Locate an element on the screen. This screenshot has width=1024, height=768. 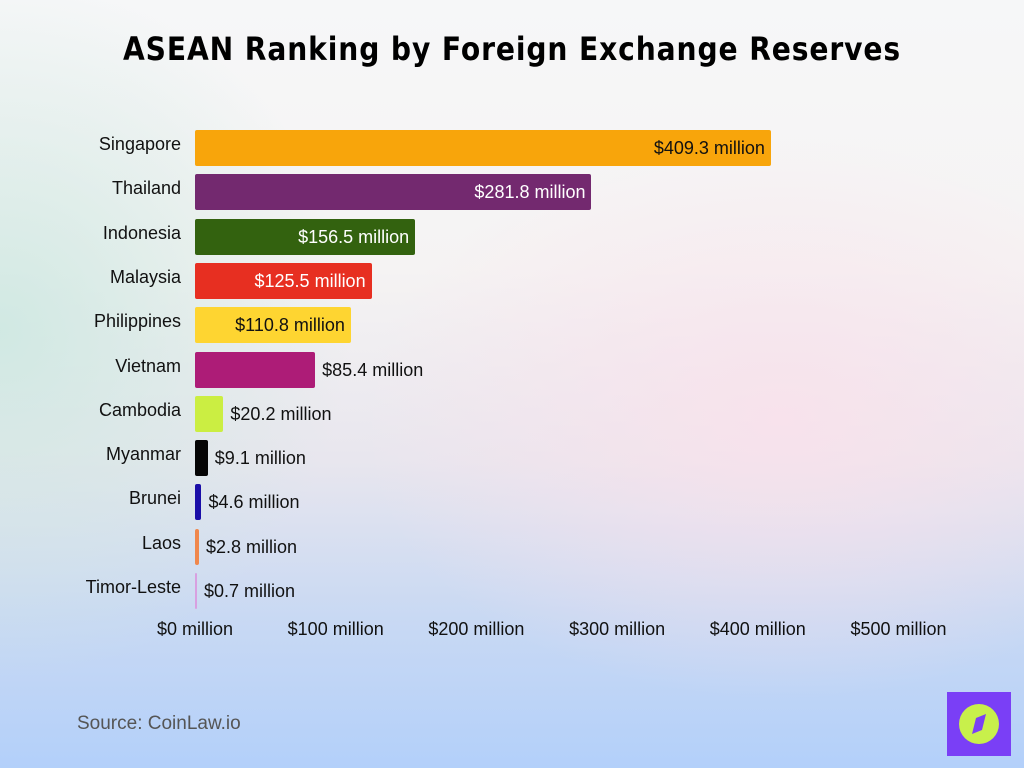
category-label: Timor-Leste is located at coordinates (133, 587).